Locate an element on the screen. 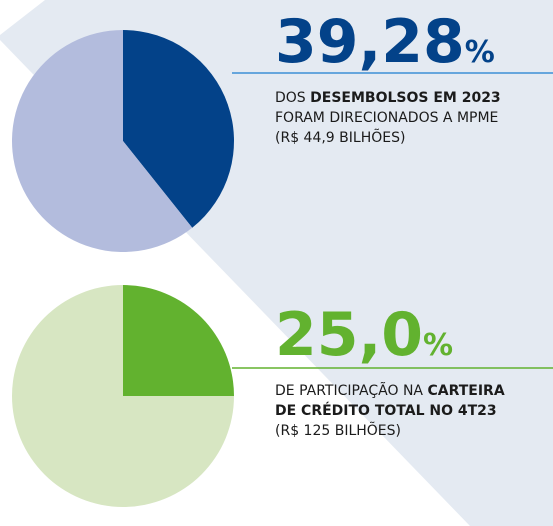  caption-line: (R$ 44,9 BILHÕES) is located at coordinates (340, 137).